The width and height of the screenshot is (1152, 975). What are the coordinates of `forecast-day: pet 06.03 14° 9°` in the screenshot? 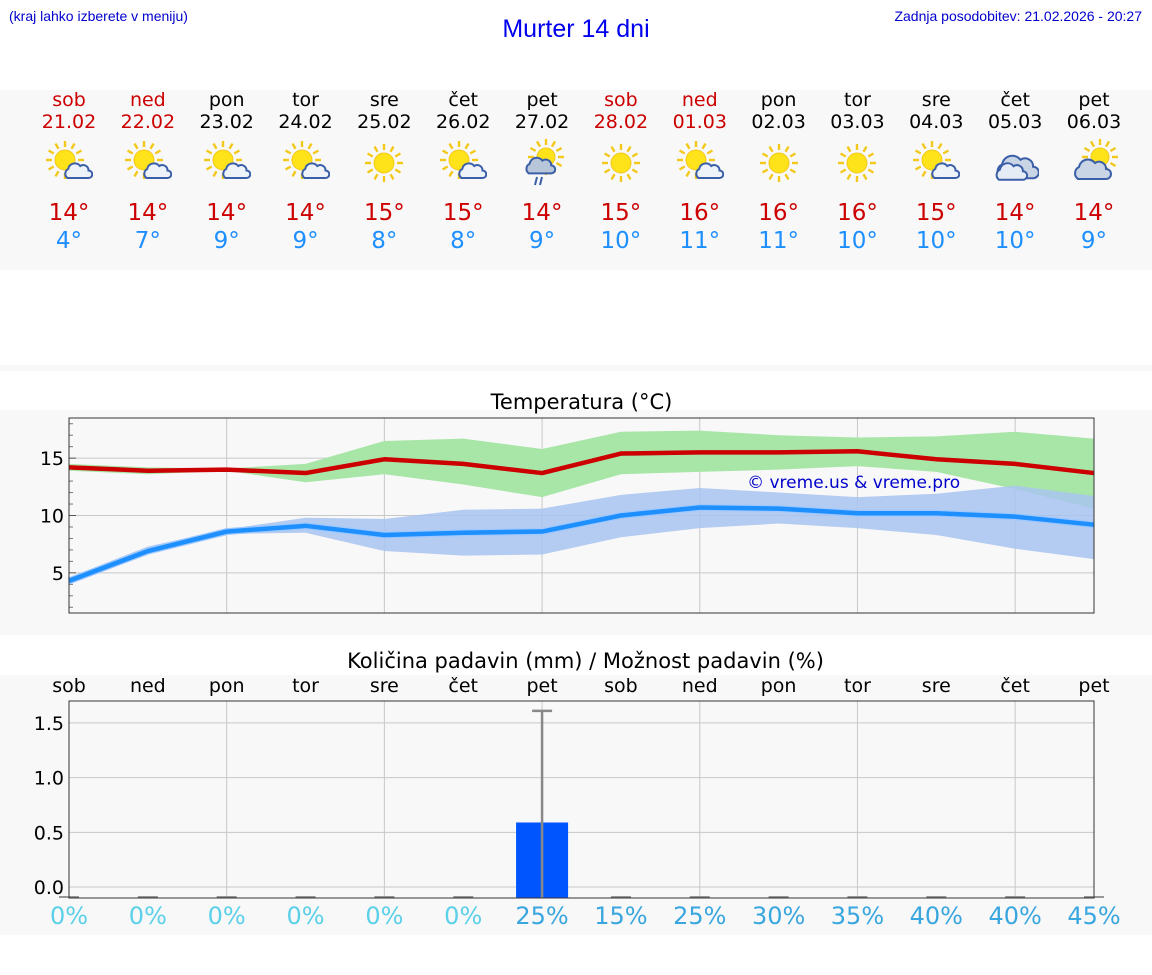 It's located at (1094, 172).